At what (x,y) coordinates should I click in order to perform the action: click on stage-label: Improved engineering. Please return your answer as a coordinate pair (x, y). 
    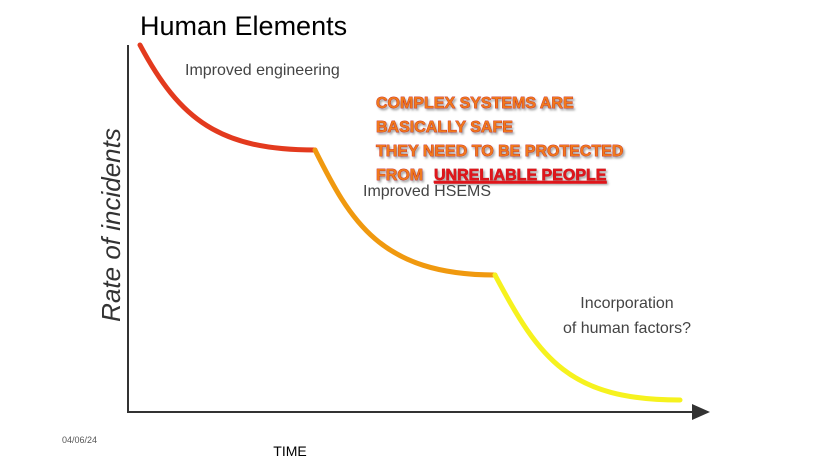
    Looking at the image, I should click on (262, 70).